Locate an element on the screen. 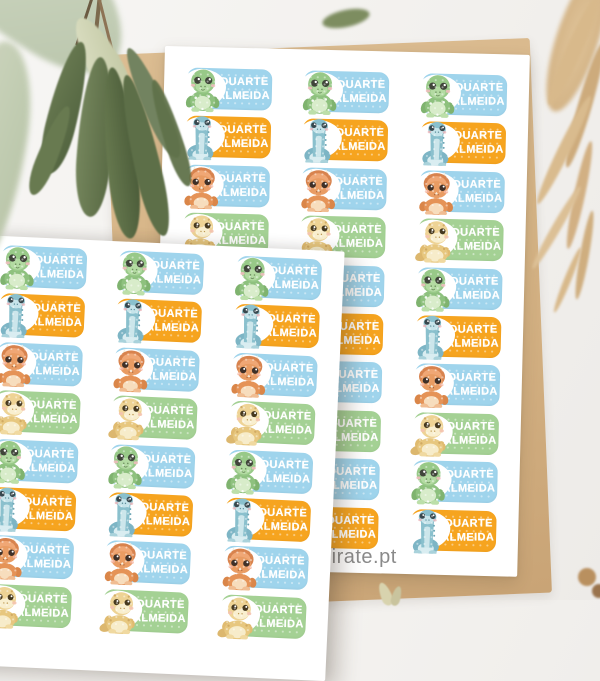  olive-leaf is located at coordinates (50, 150).